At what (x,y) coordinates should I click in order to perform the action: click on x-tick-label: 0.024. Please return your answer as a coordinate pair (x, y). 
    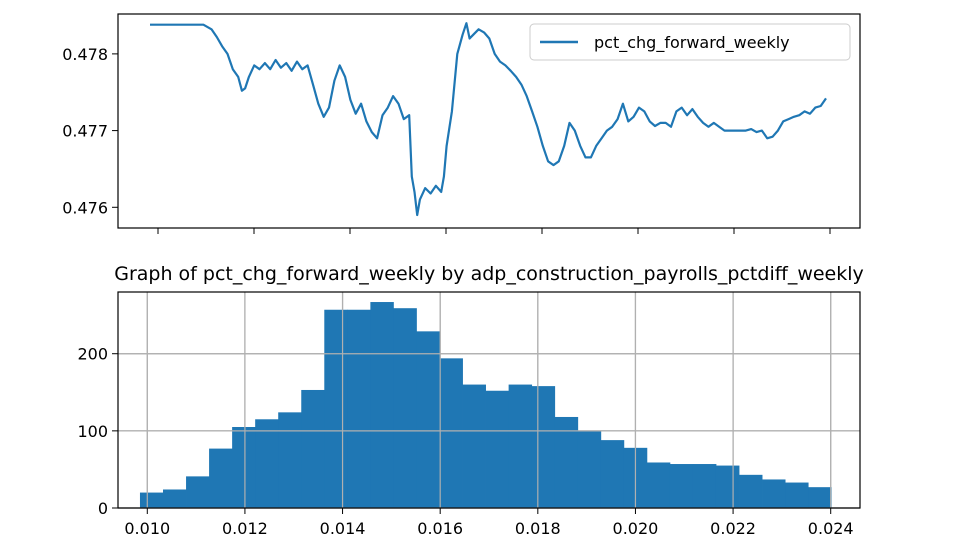
    Looking at the image, I should click on (831, 528).